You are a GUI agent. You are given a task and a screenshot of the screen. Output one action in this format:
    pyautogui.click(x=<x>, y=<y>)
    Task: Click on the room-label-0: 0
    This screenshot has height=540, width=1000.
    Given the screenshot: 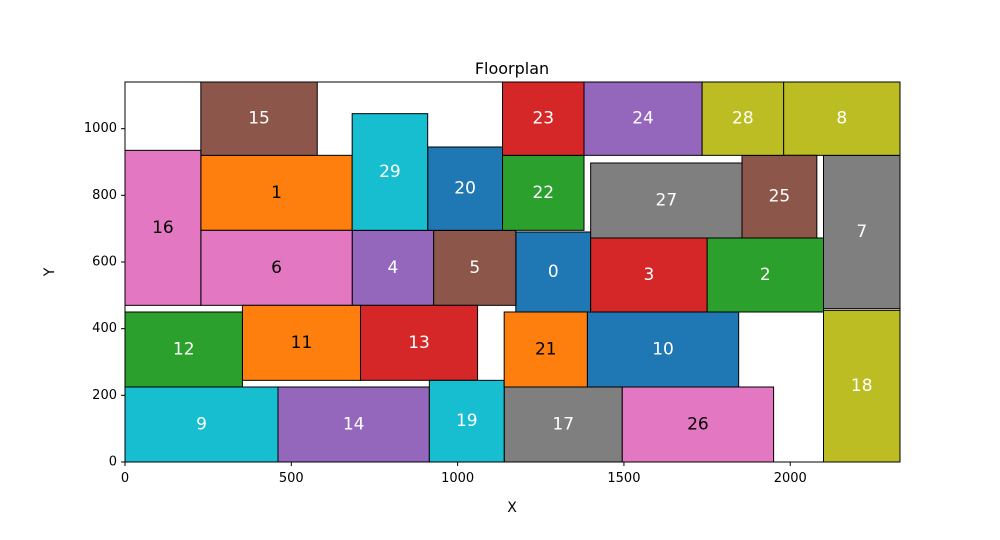 What is the action you would take?
    pyautogui.click(x=553, y=272)
    